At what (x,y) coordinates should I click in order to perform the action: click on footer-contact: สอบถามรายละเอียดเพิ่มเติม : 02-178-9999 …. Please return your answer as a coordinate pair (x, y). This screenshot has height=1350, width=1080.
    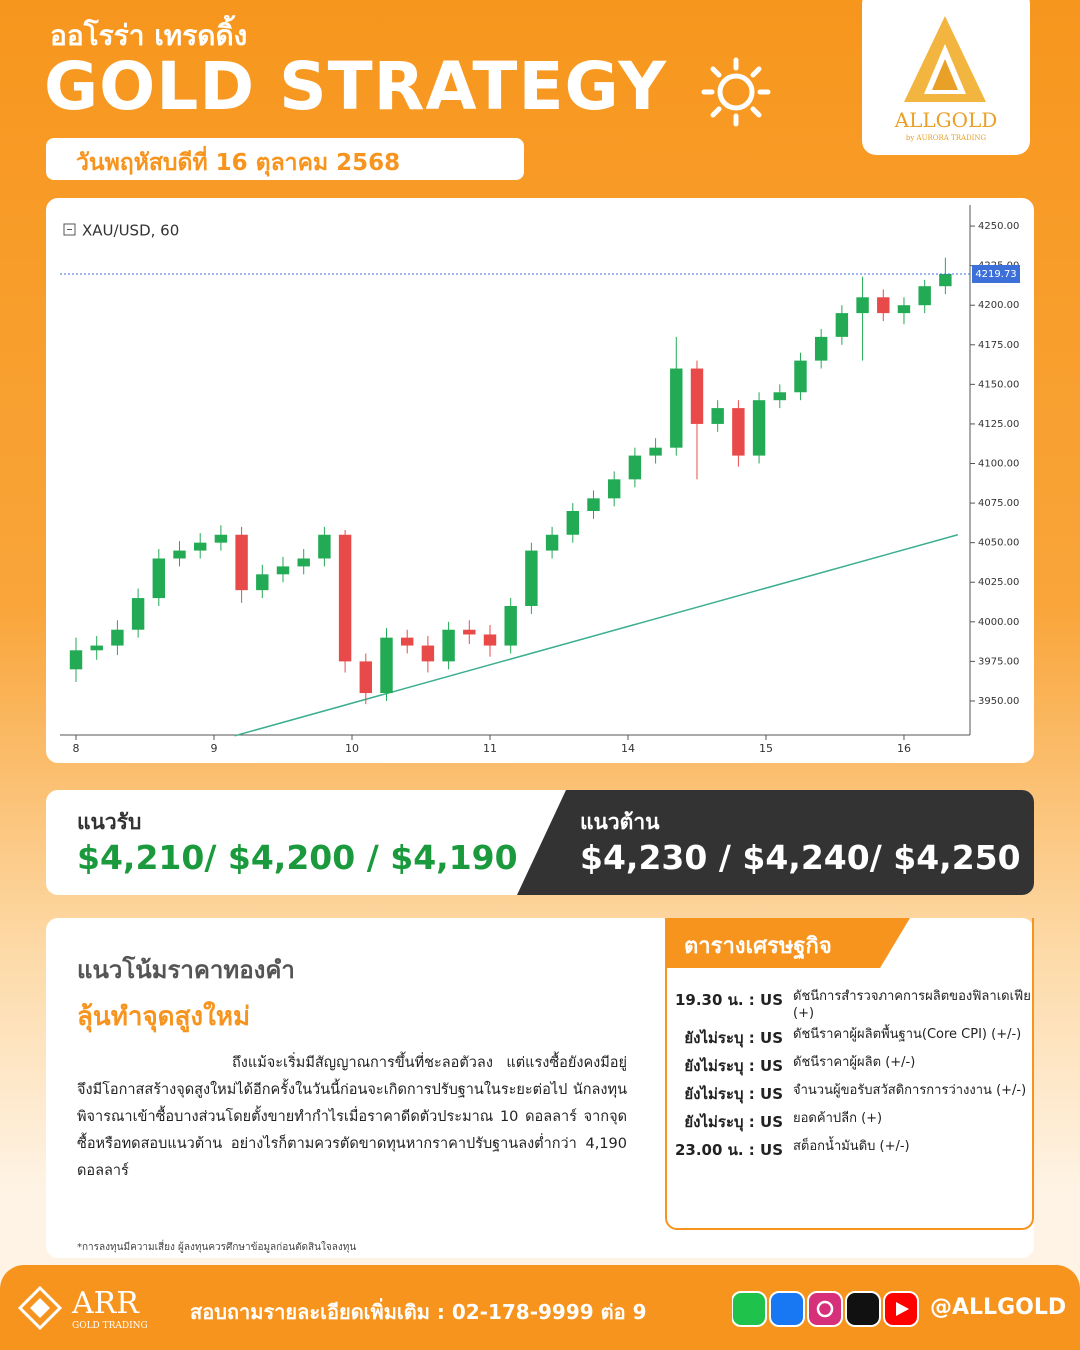
    Looking at the image, I should click on (418, 1312).